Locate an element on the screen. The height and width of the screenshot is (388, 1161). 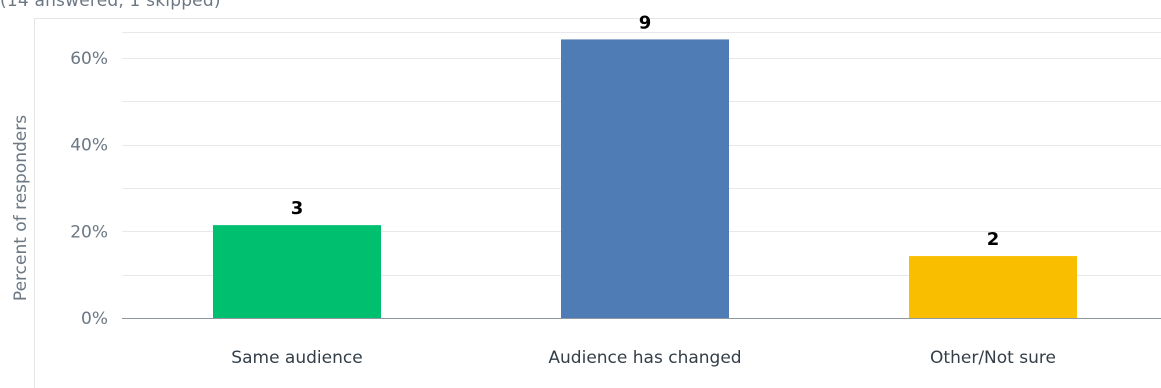
x-category-label: Same audience is located at coordinates (296, 358).